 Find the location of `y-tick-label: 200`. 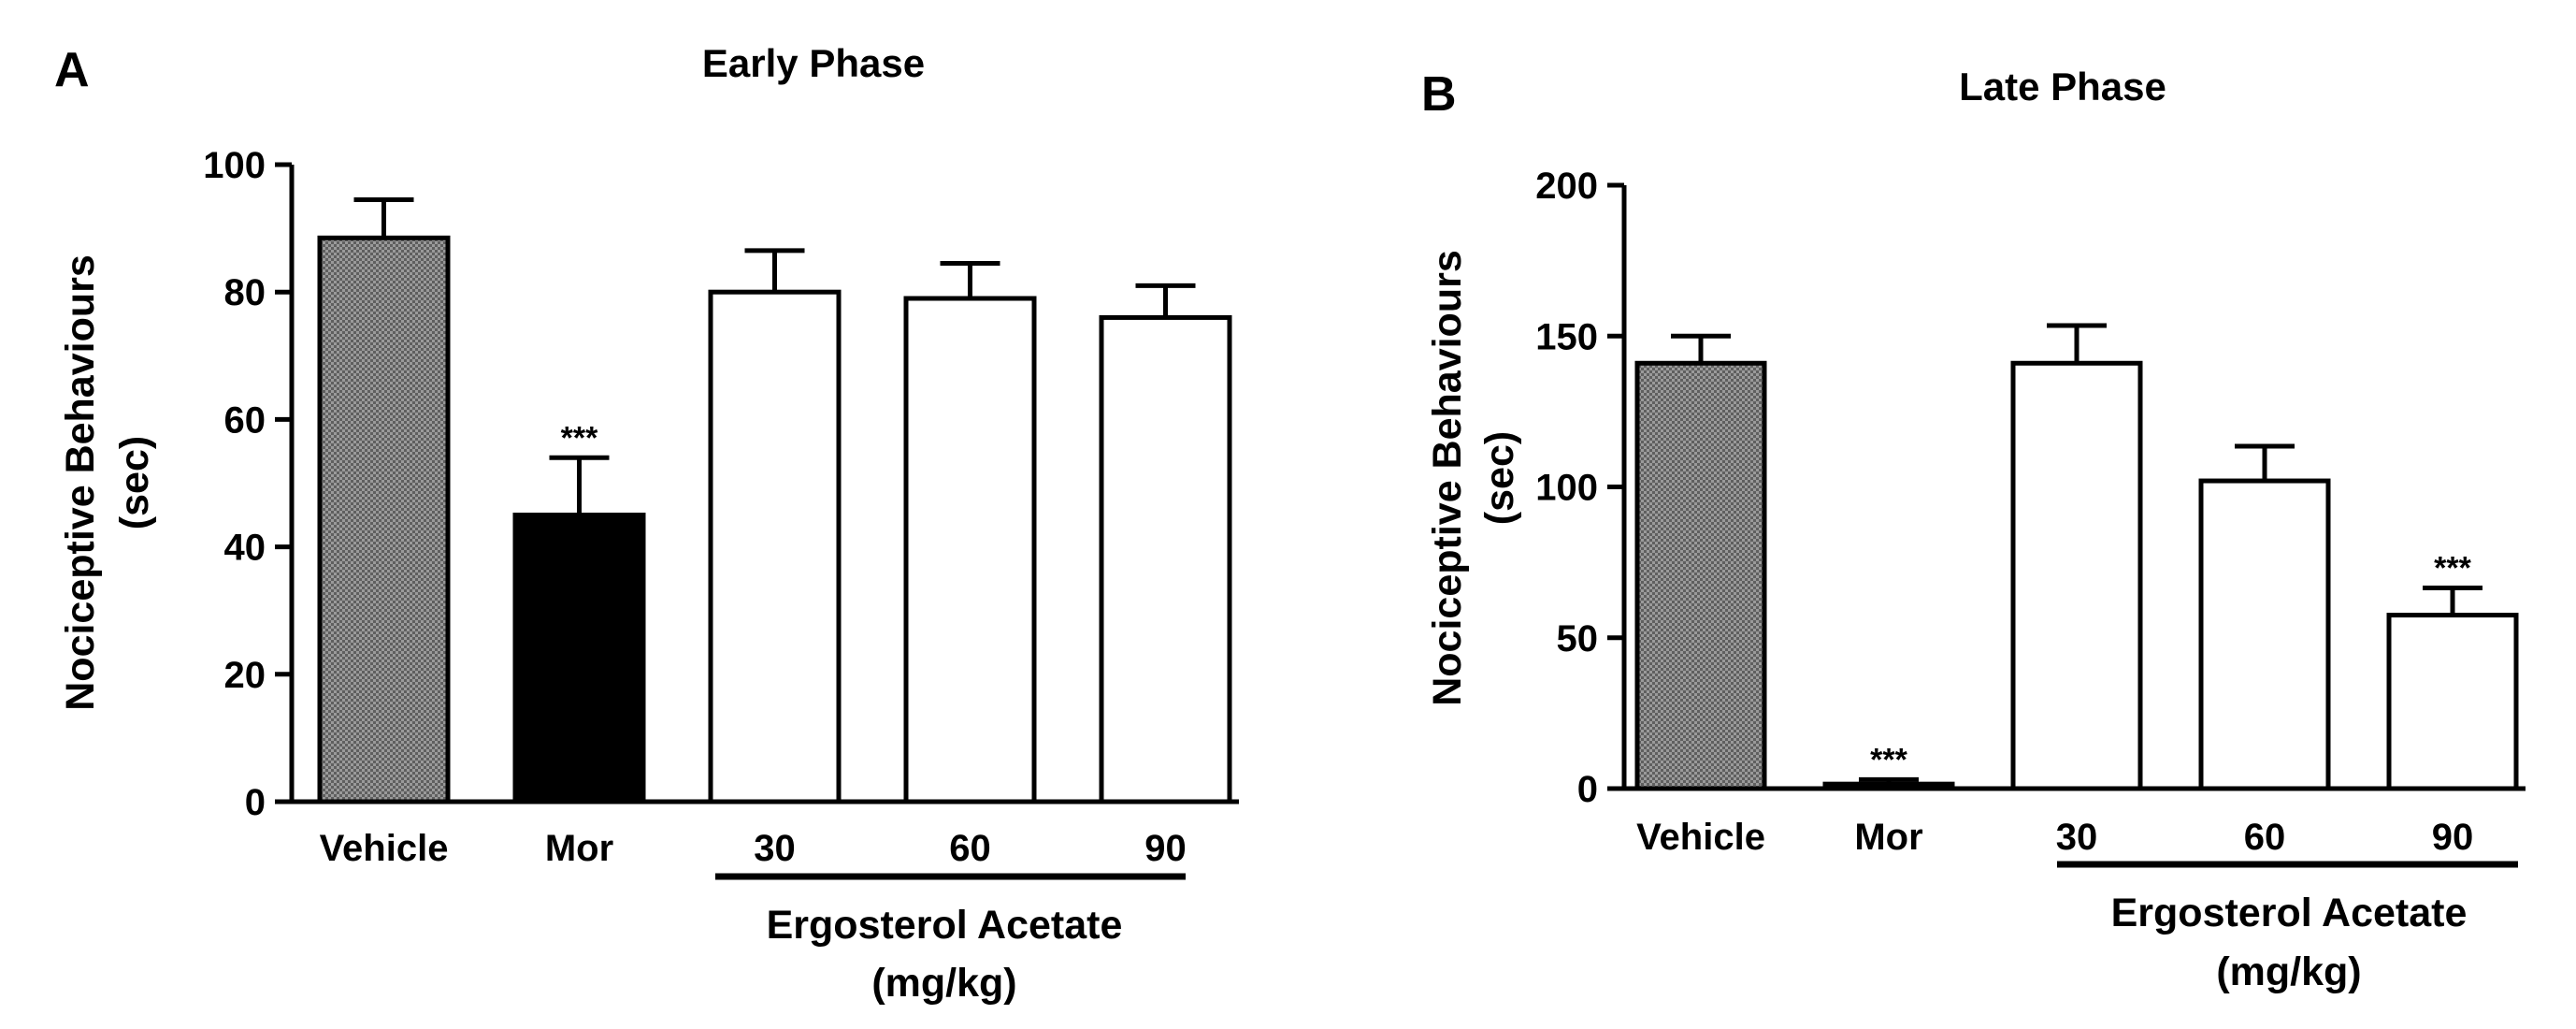

y-tick-label: 200 is located at coordinates (1567, 186).